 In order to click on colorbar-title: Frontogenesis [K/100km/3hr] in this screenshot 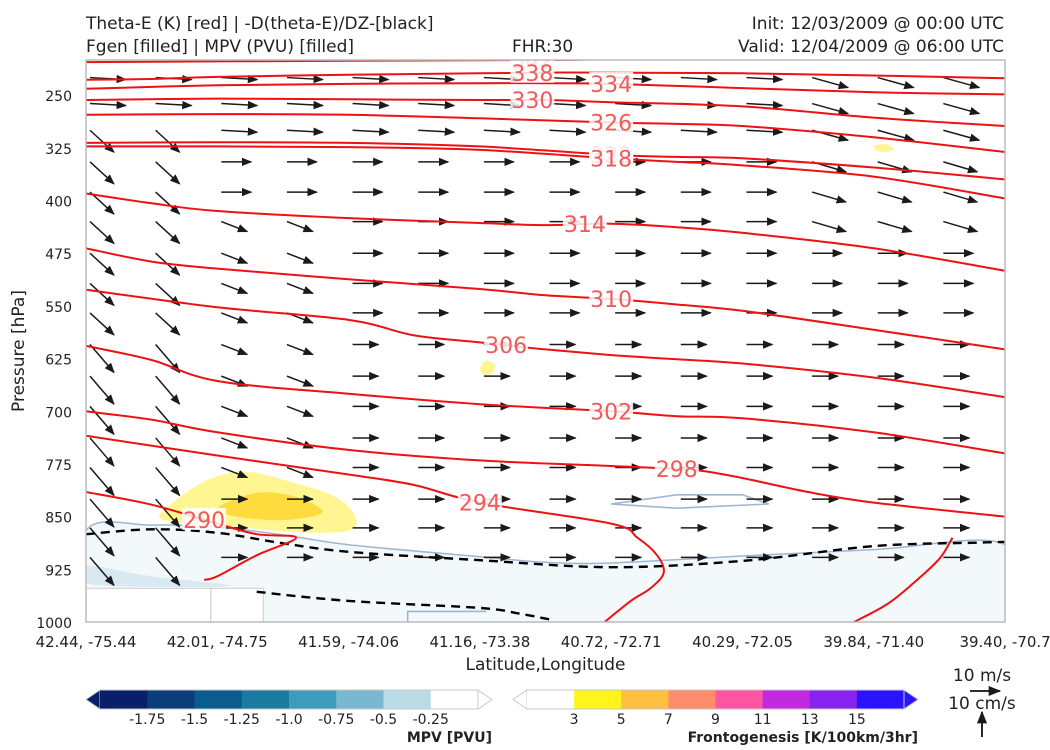, I will do `click(803, 738)`.